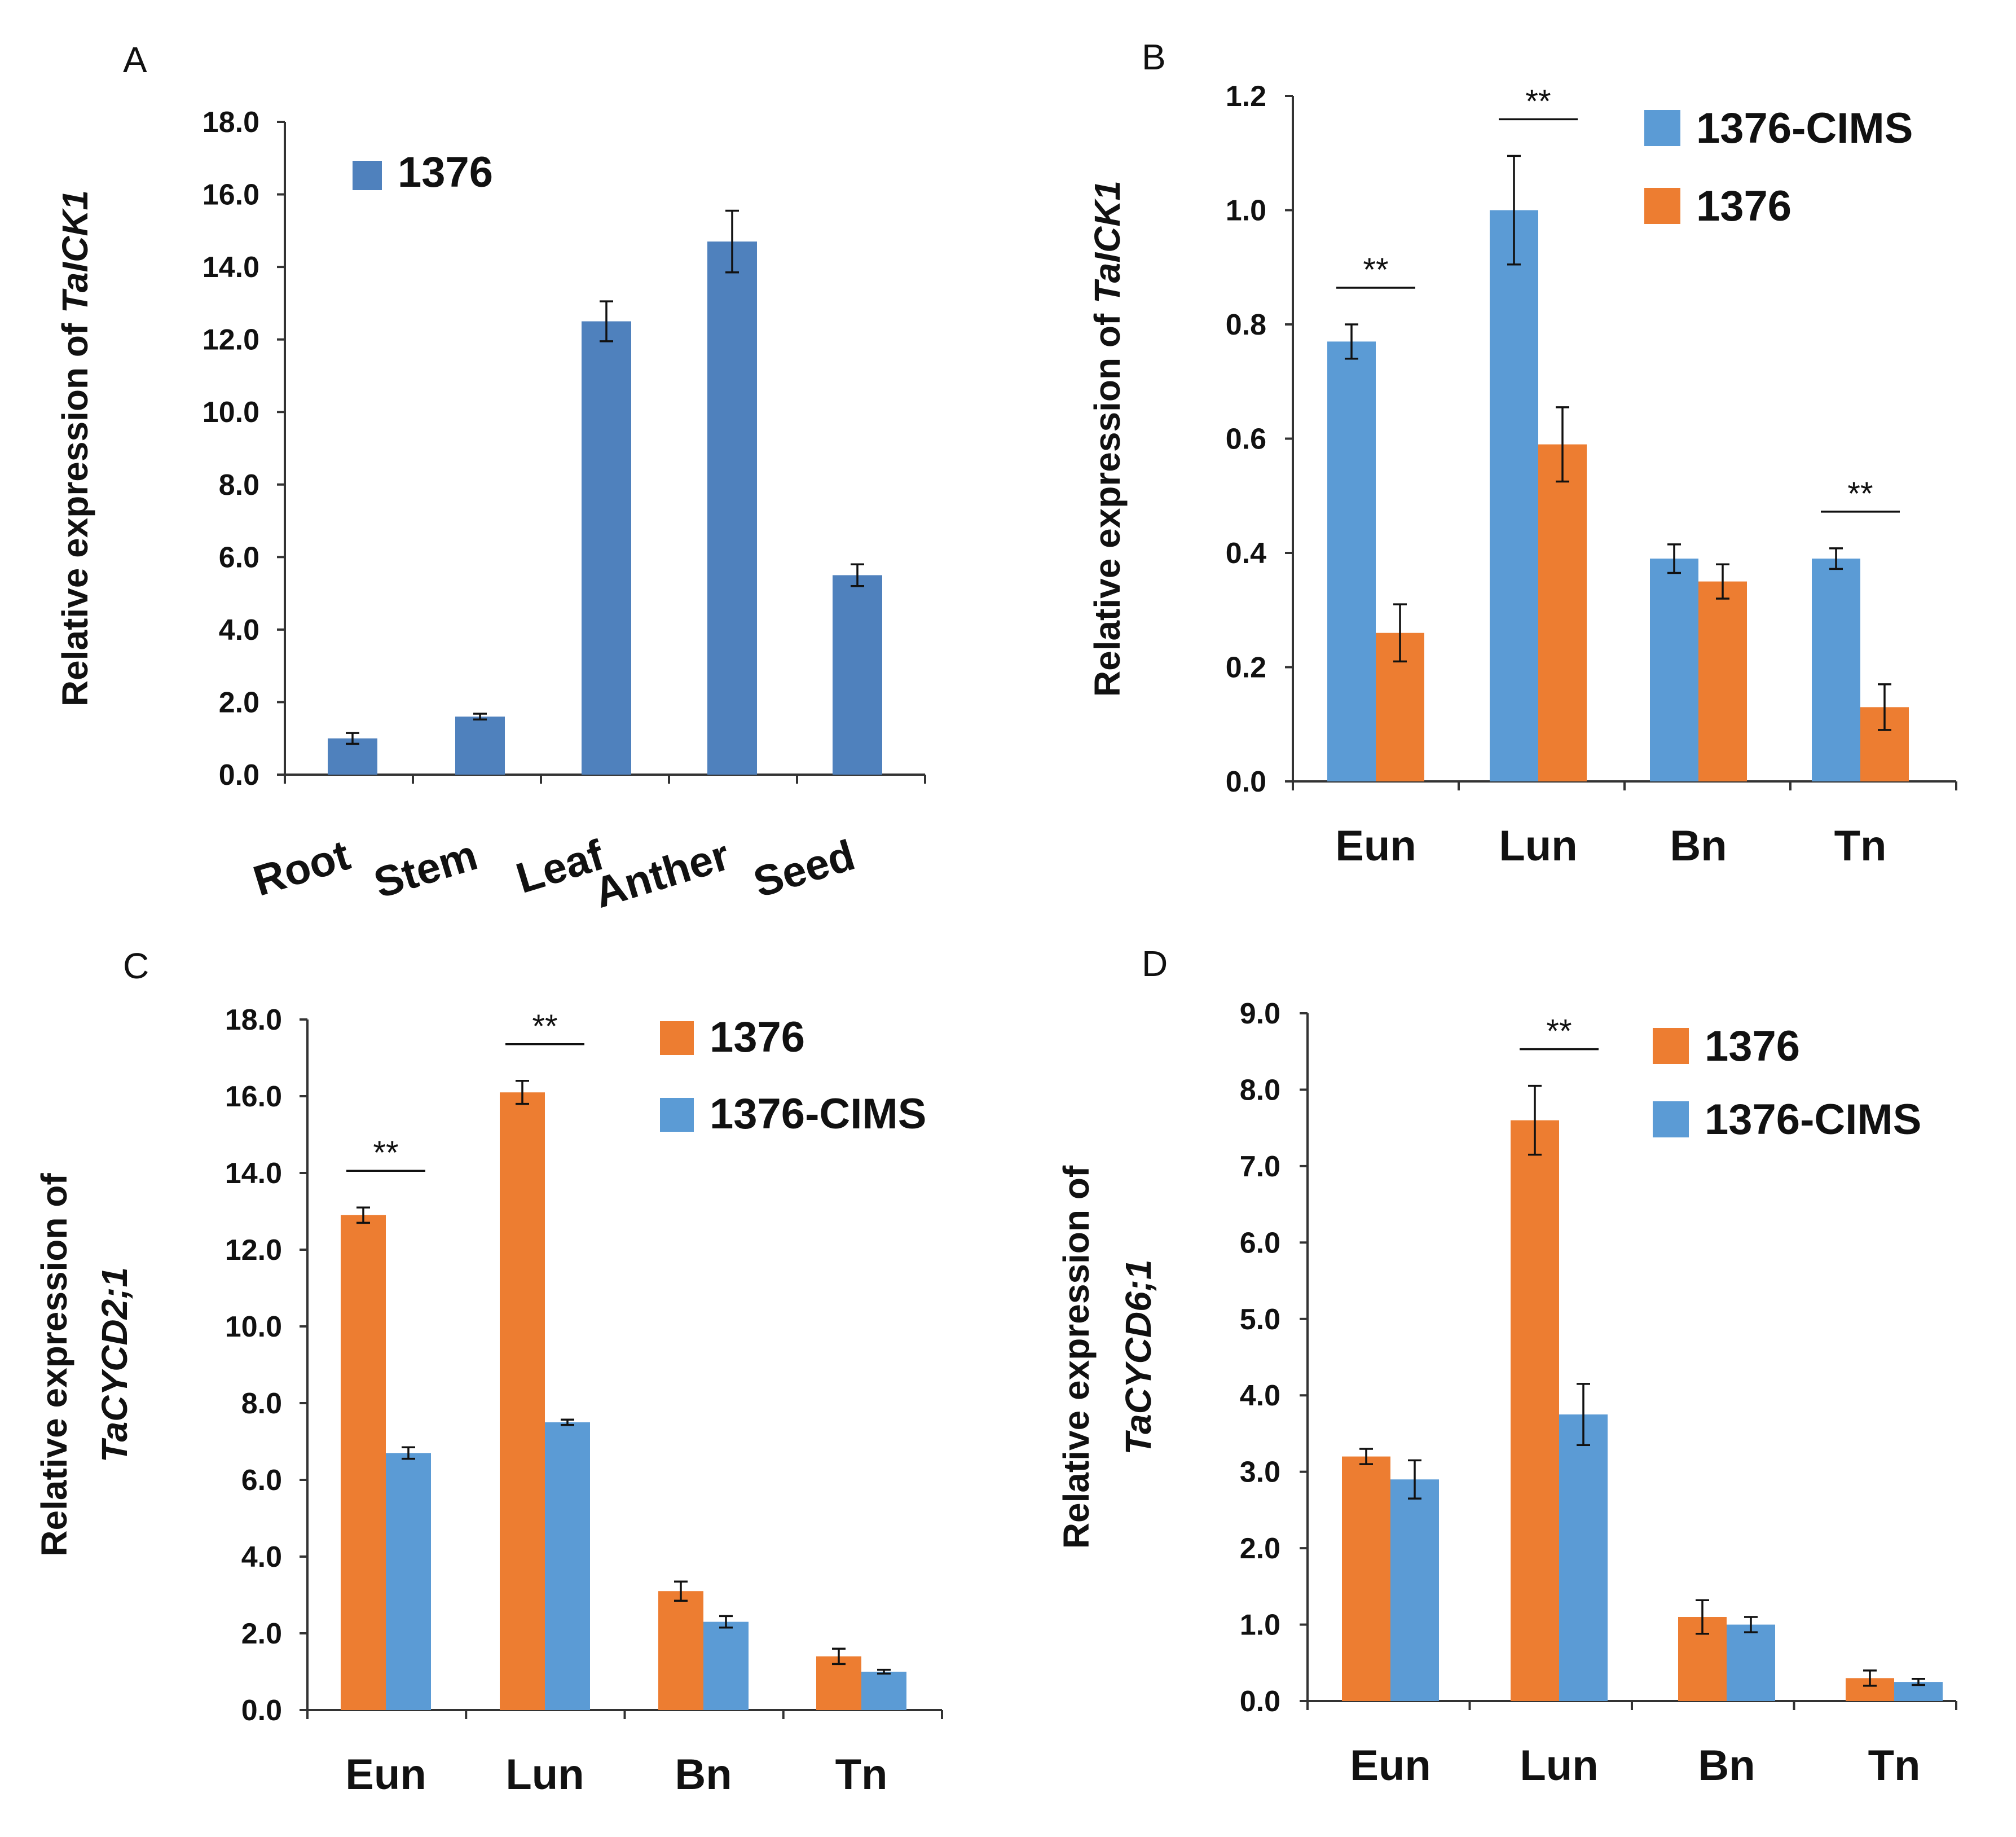  I want to click on y-axis-title: Relative expression of TaICK1, so click(1107, 439).